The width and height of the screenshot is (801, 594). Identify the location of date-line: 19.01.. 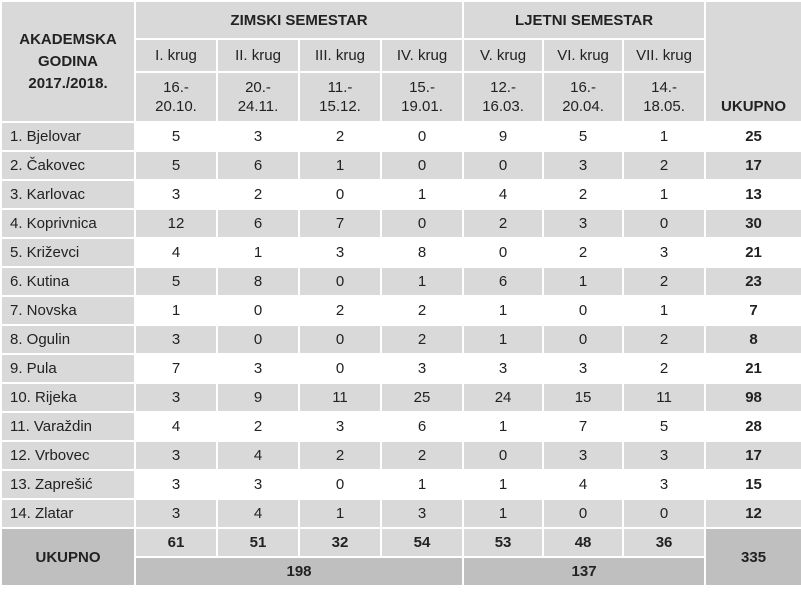
(422, 106).